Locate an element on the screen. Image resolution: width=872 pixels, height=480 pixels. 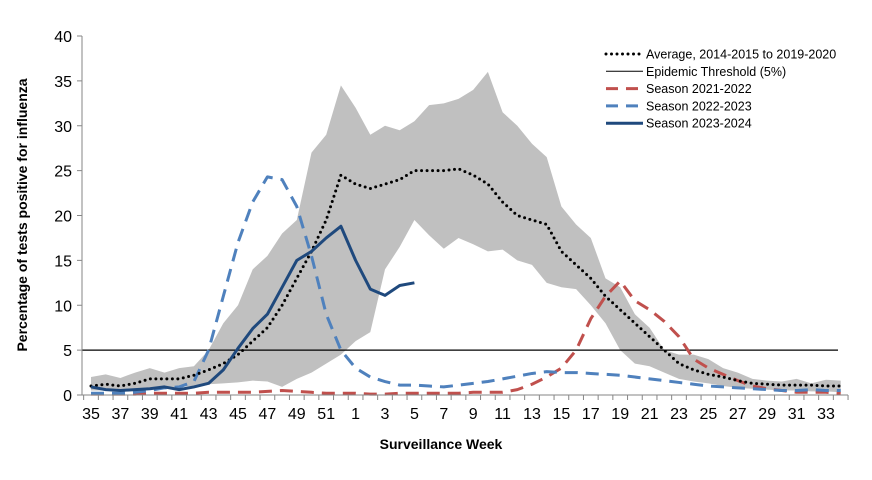
y-tick-label: 10 is located at coordinates (63, 306).